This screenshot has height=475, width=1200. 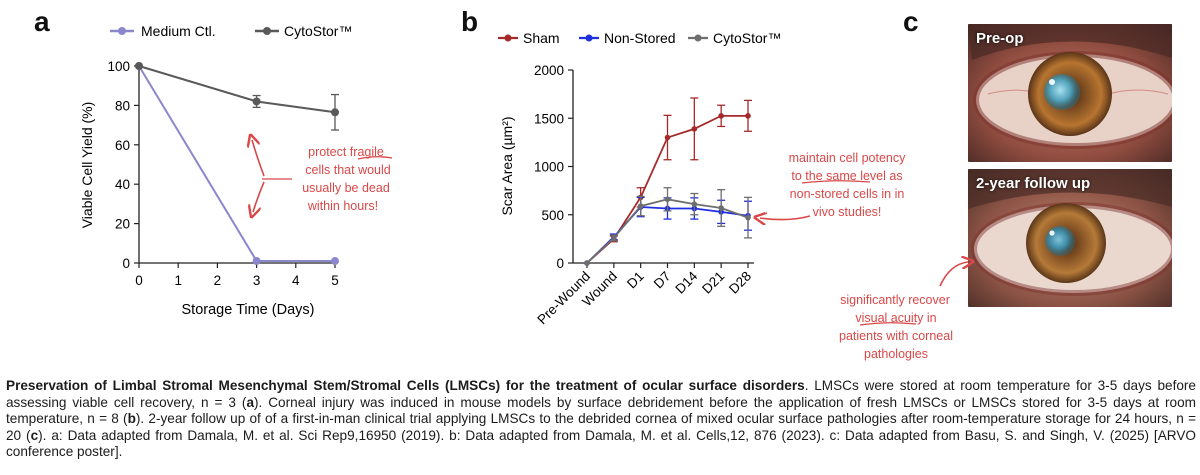 What do you see at coordinates (847, 194) in the screenshot?
I see `chart-b-annotation-line-3: non-stored cells in in` at bounding box center [847, 194].